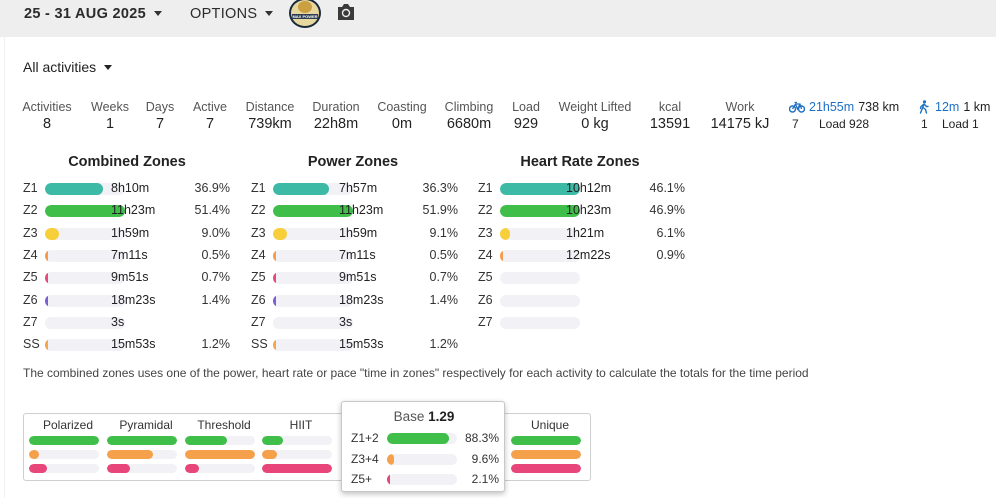 This screenshot has height=498, width=996. I want to click on athlete-avatar: MAX POWER, so click(305, 14).